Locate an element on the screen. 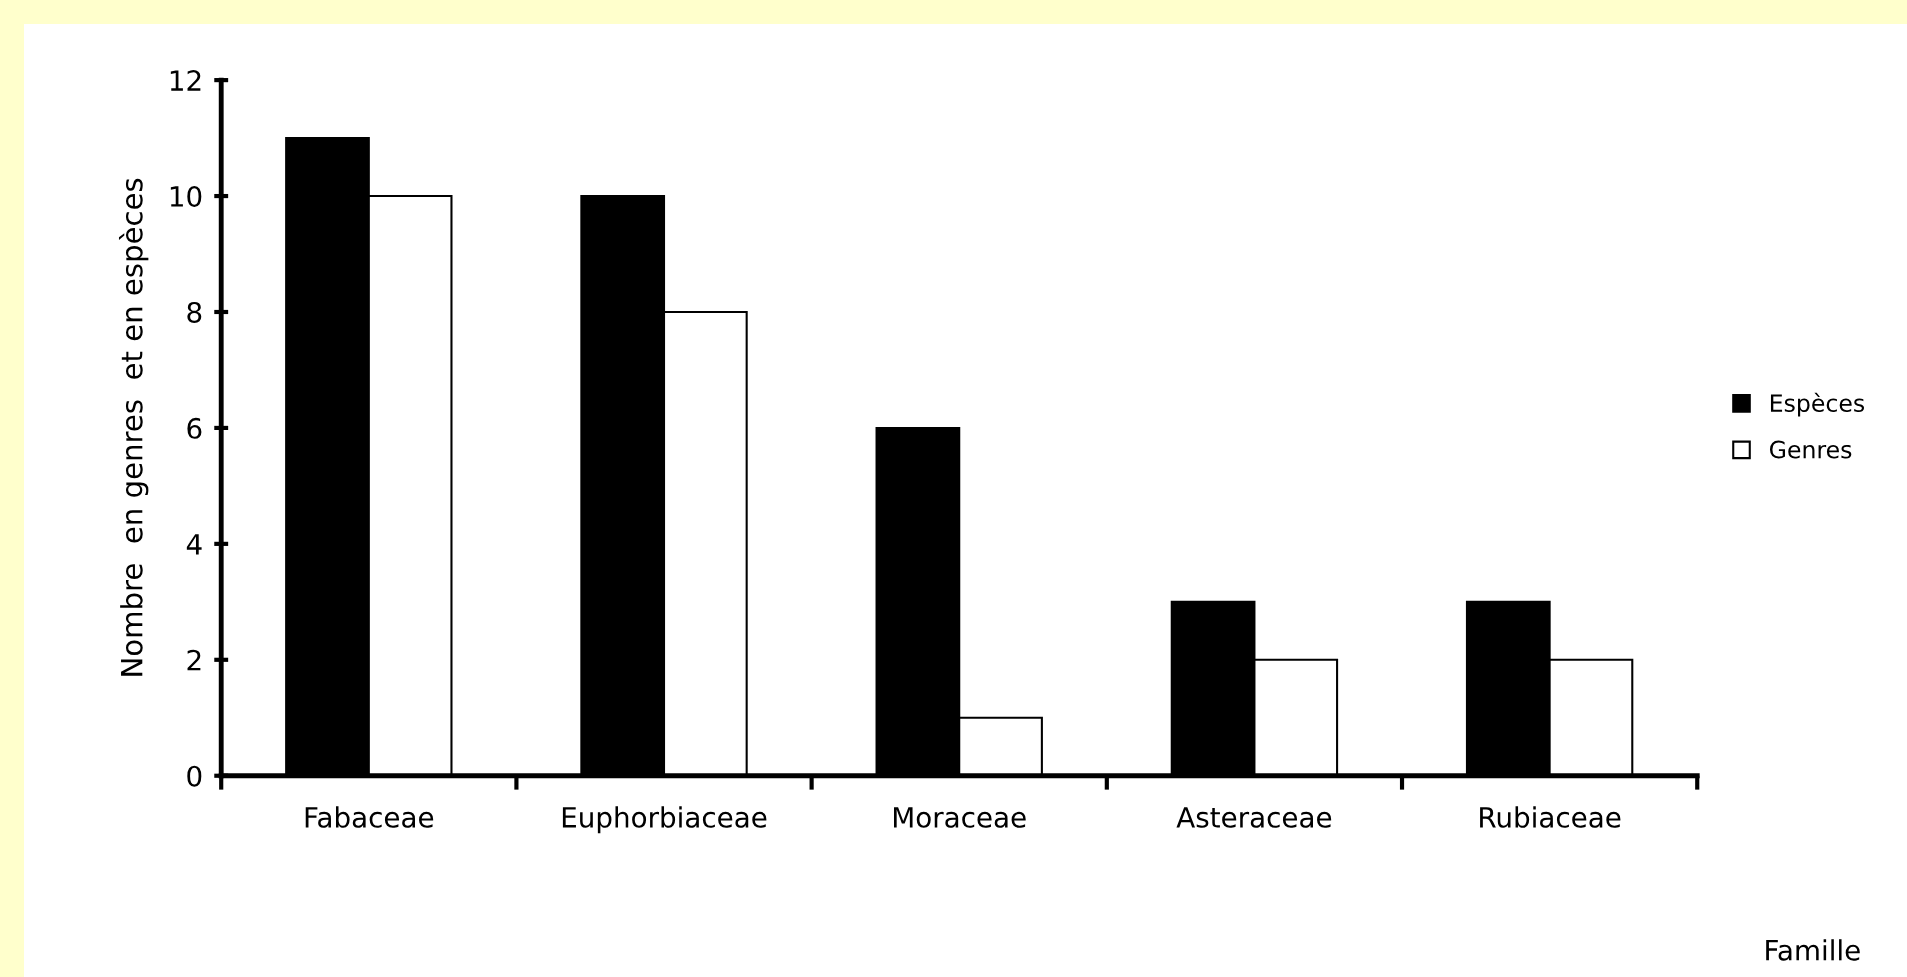 This screenshot has width=1907, height=977. x-tick-label: Rubiaceae is located at coordinates (1550, 817).